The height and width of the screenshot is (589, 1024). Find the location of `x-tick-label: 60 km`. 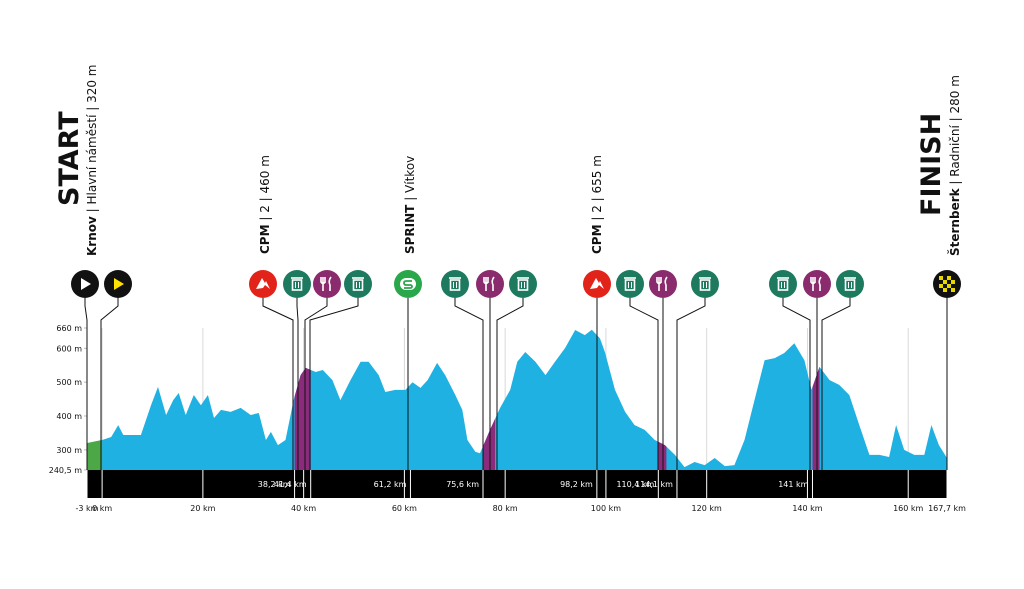

x-tick-label: 60 km is located at coordinates (404, 508).